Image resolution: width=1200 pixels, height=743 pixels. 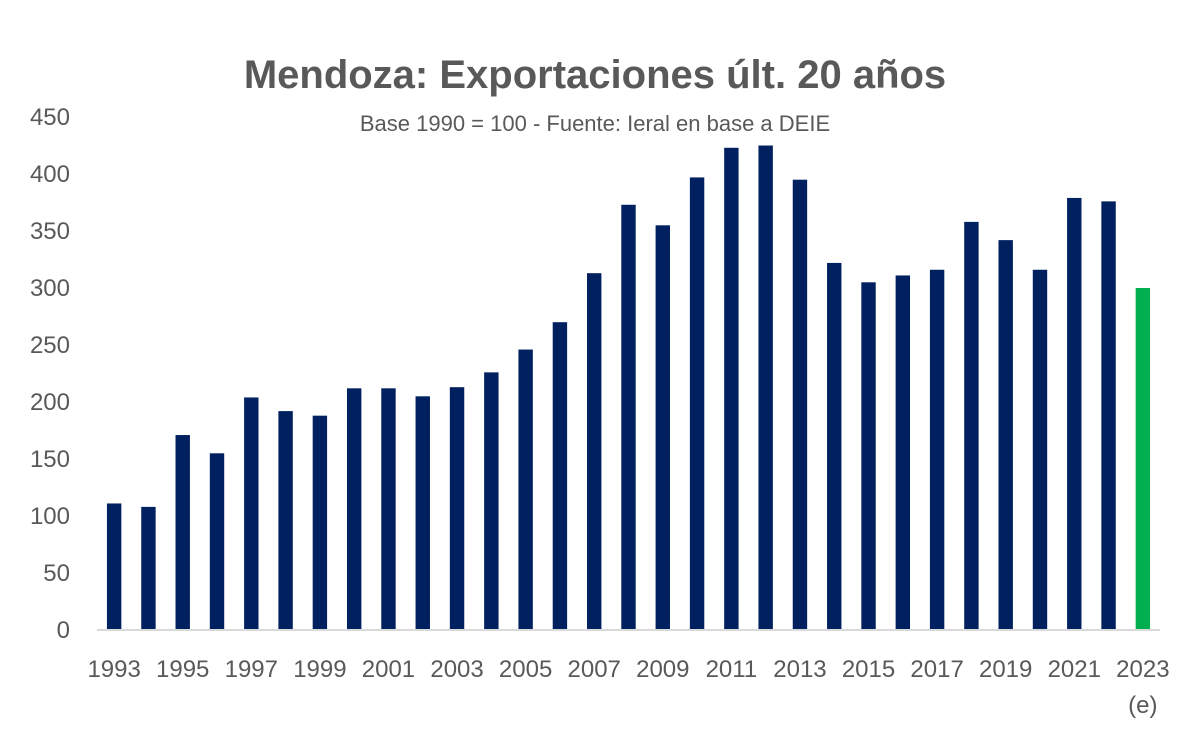 What do you see at coordinates (319, 669) in the screenshot?
I see `x-tick-label: 1999` at bounding box center [319, 669].